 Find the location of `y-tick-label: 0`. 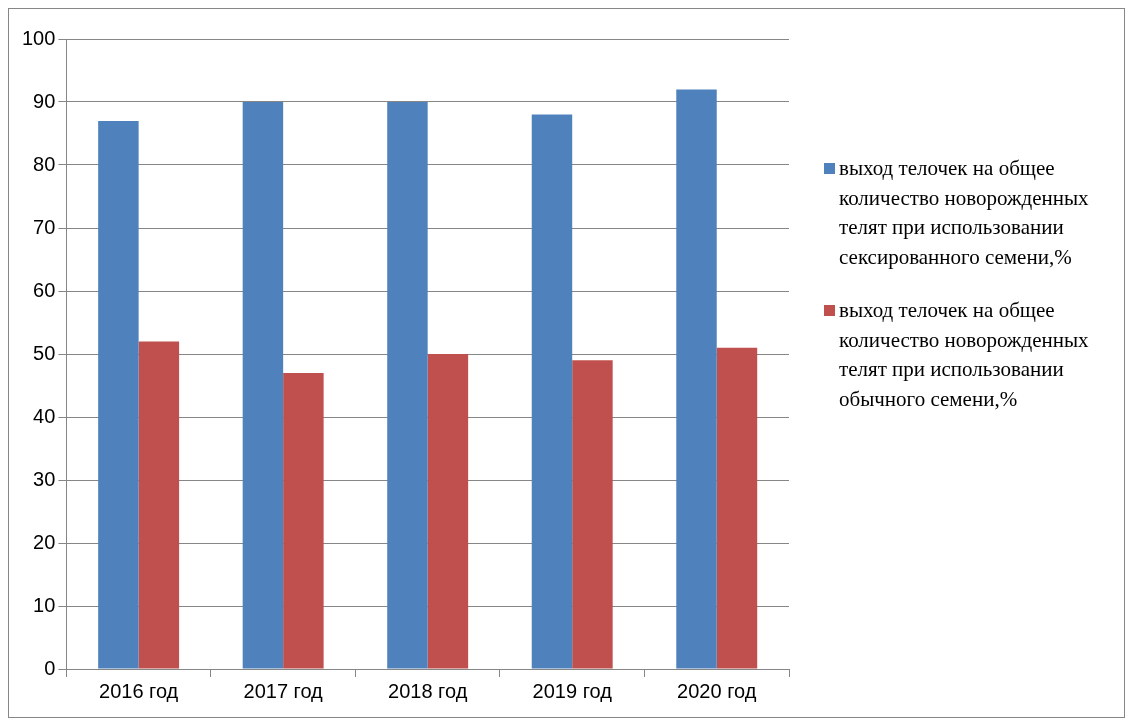

y-tick-label: 0 is located at coordinates (50, 667).